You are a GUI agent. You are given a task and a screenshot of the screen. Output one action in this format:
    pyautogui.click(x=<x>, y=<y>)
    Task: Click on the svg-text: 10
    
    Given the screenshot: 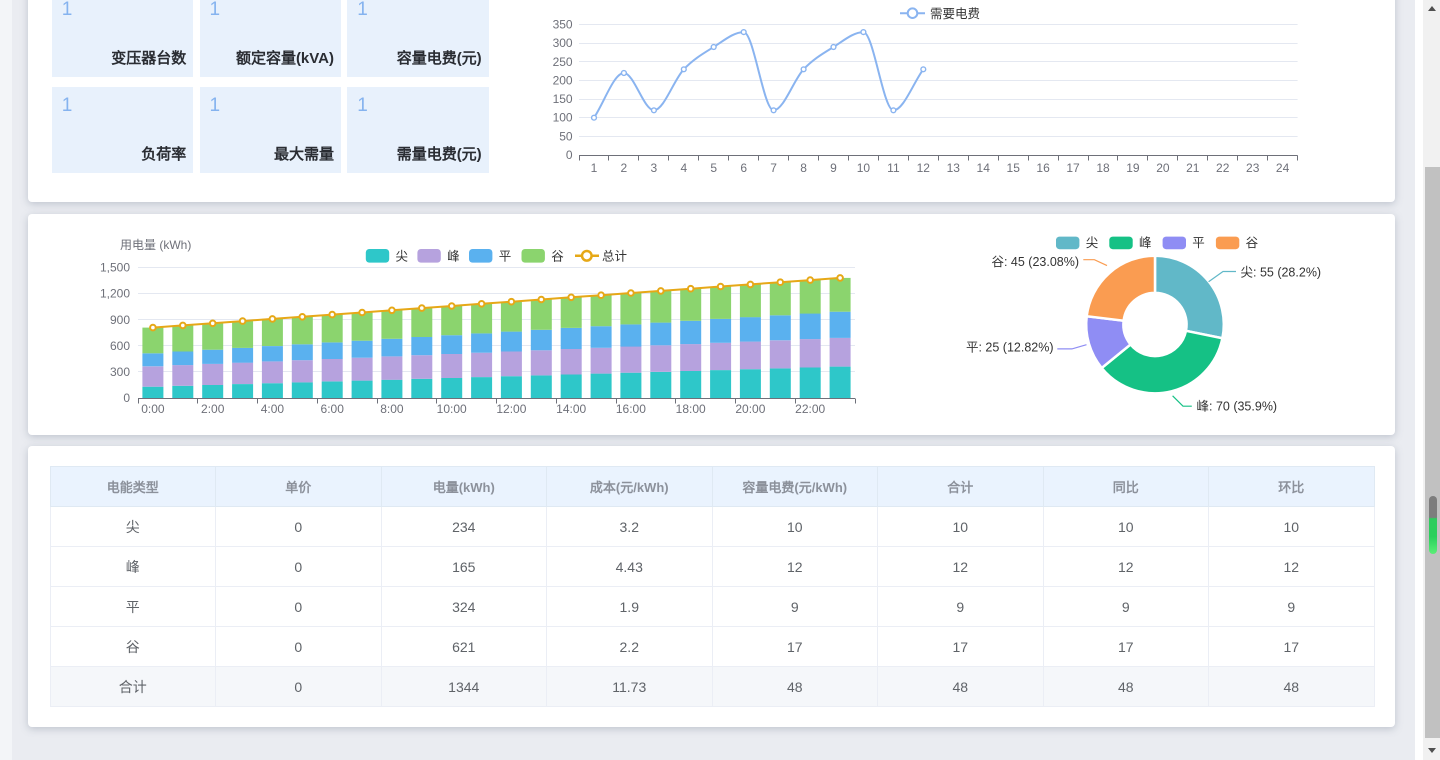 What is the action you would take?
    pyautogui.click(x=864, y=168)
    